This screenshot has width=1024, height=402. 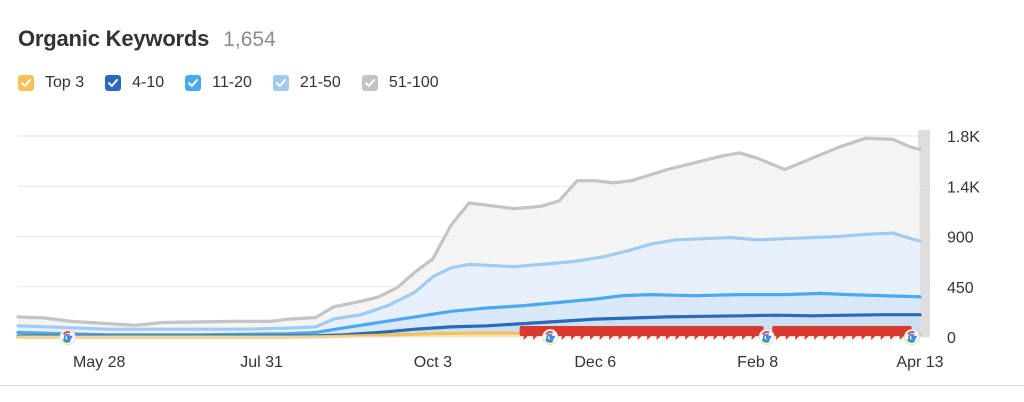 What do you see at coordinates (99, 362) in the screenshot?
I see `x-tick-label: May 28` at bounding box center [99, 362].